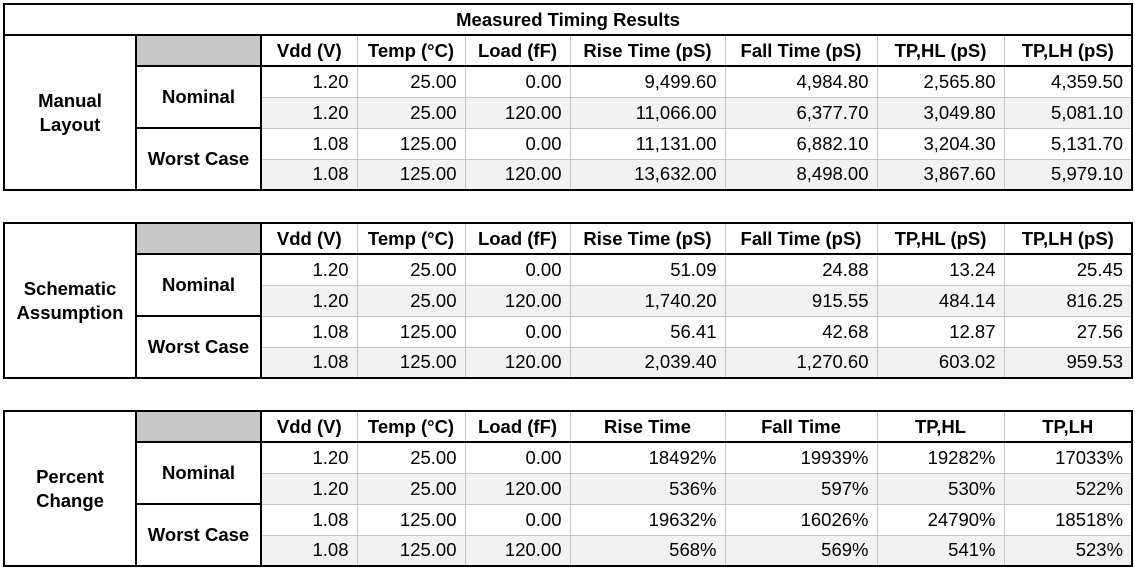 The width and height of the screenshot is (1135, 582). Describe the element at coordinates (801, 362) in the screenshot. I see `table-cell: 1,270.60` at that location.